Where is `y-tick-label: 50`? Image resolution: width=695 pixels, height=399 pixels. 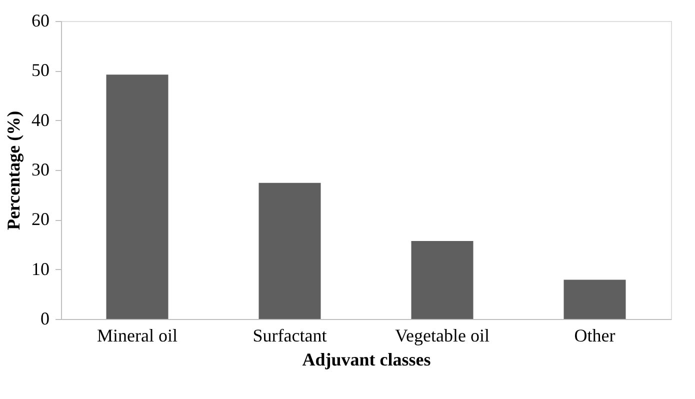
y-tick-label: 50 is located at coordinates (41, 70).